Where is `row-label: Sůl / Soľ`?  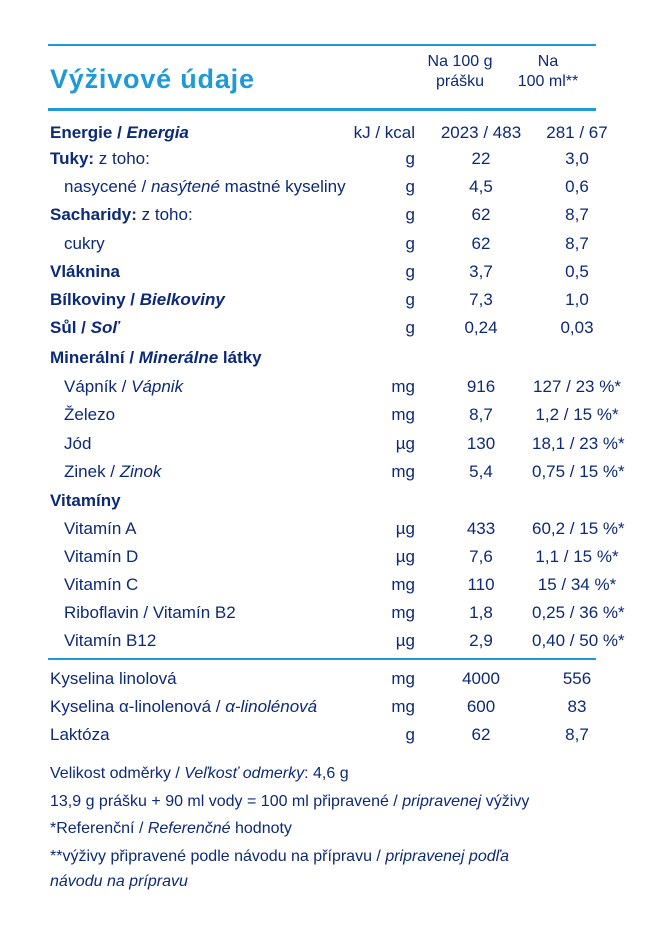
row-label: Sůl / Soľ is located at coordinates (84, 327).